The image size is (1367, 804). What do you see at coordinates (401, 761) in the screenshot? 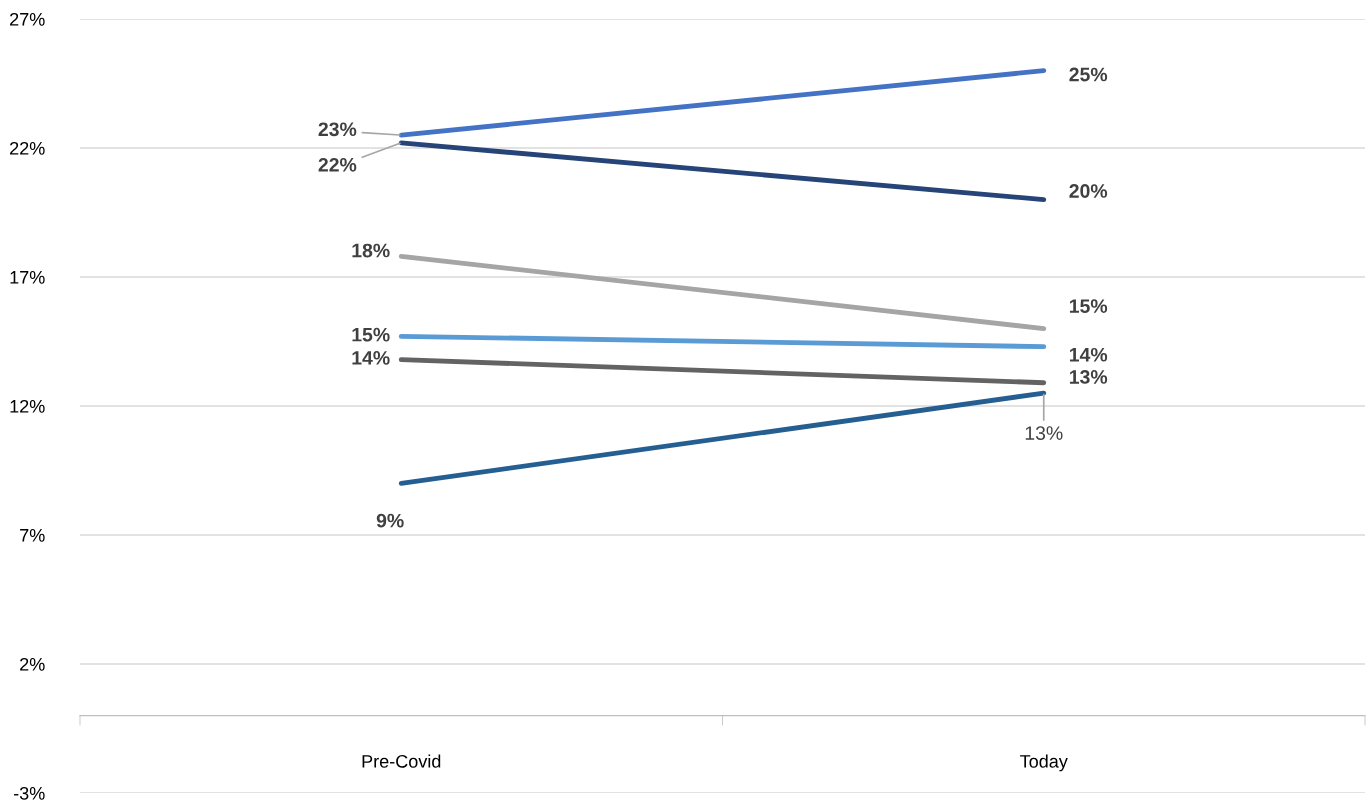
I see `x-tick-label: Pre-Covid` at bounding box center [401, 761].